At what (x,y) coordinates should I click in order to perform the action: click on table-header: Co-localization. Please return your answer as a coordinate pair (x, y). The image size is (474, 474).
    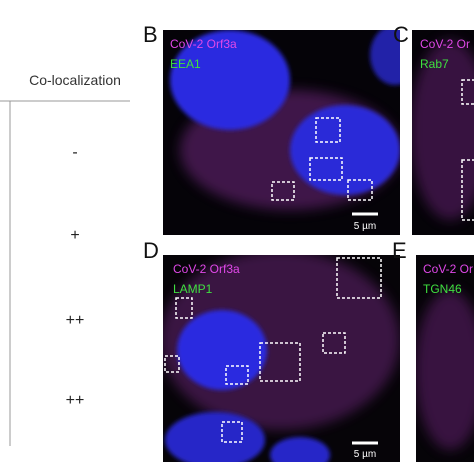
    Looking at the image, I should click on (75, 80).